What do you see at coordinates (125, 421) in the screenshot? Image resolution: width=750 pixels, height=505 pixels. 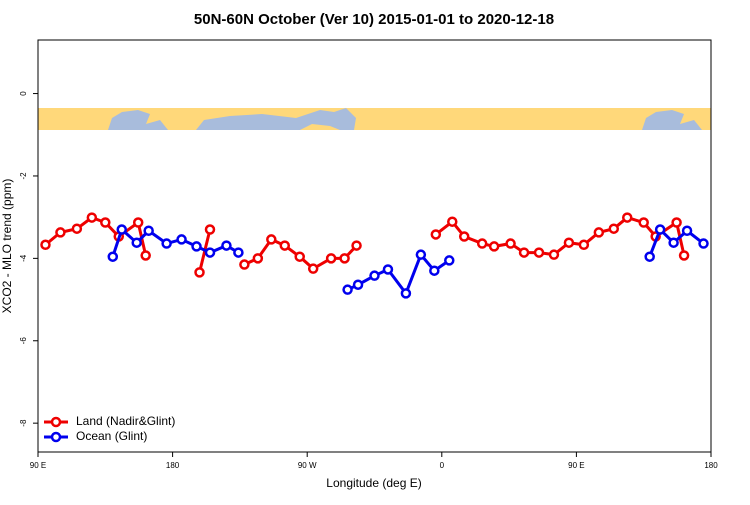 I see `legend-label: Land (Nadir&Glint)` at bounding box center [125, 421].